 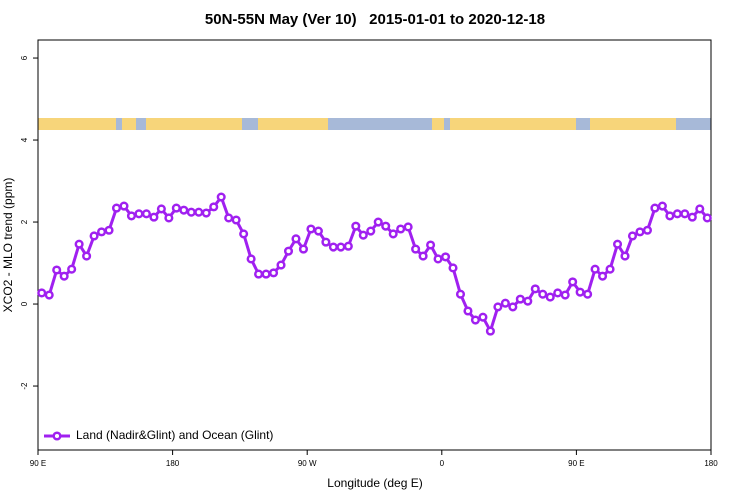 What do you see at coordinates (24, 303) in the screenshot?
I see `y-tick-label: 0` at bounding box center [24, 303].